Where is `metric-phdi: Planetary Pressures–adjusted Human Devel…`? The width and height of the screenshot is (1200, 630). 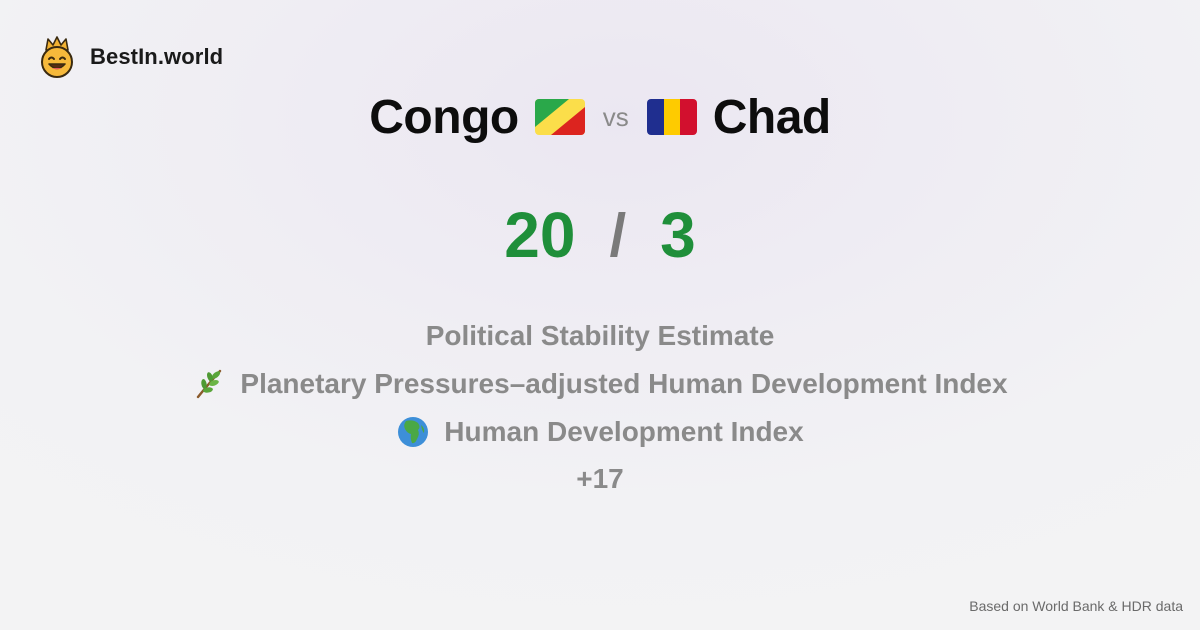
metric-phdi: Planetary Pressures–adjusted Human Devel… is located at coordinates (600, 384).